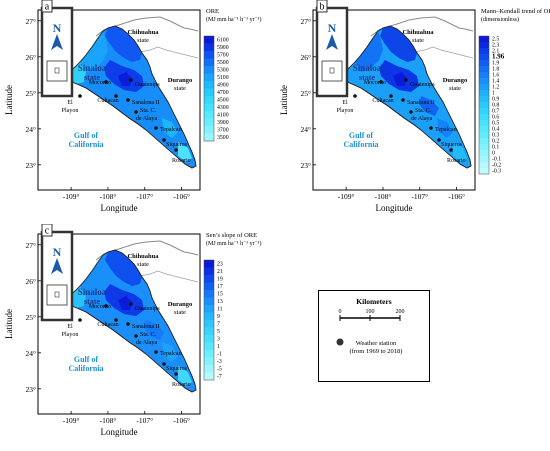 Image resolution: width=550 pixels, height=451 pixels. Describe the element at coordinates (418, 32) in the screenshot. I see `chihuahua-label: Chihuahua` at that location.